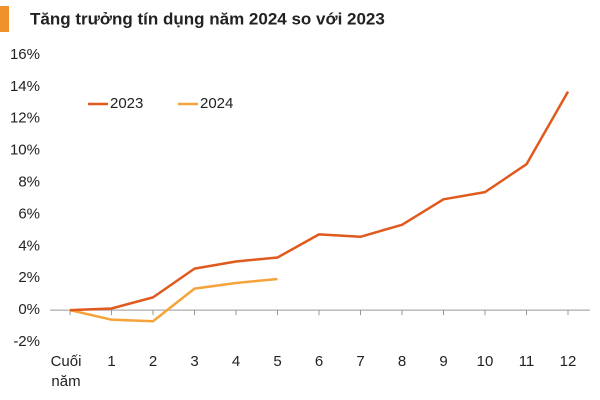  I want to click on y-tick-label: 0%, so click(29, 309).